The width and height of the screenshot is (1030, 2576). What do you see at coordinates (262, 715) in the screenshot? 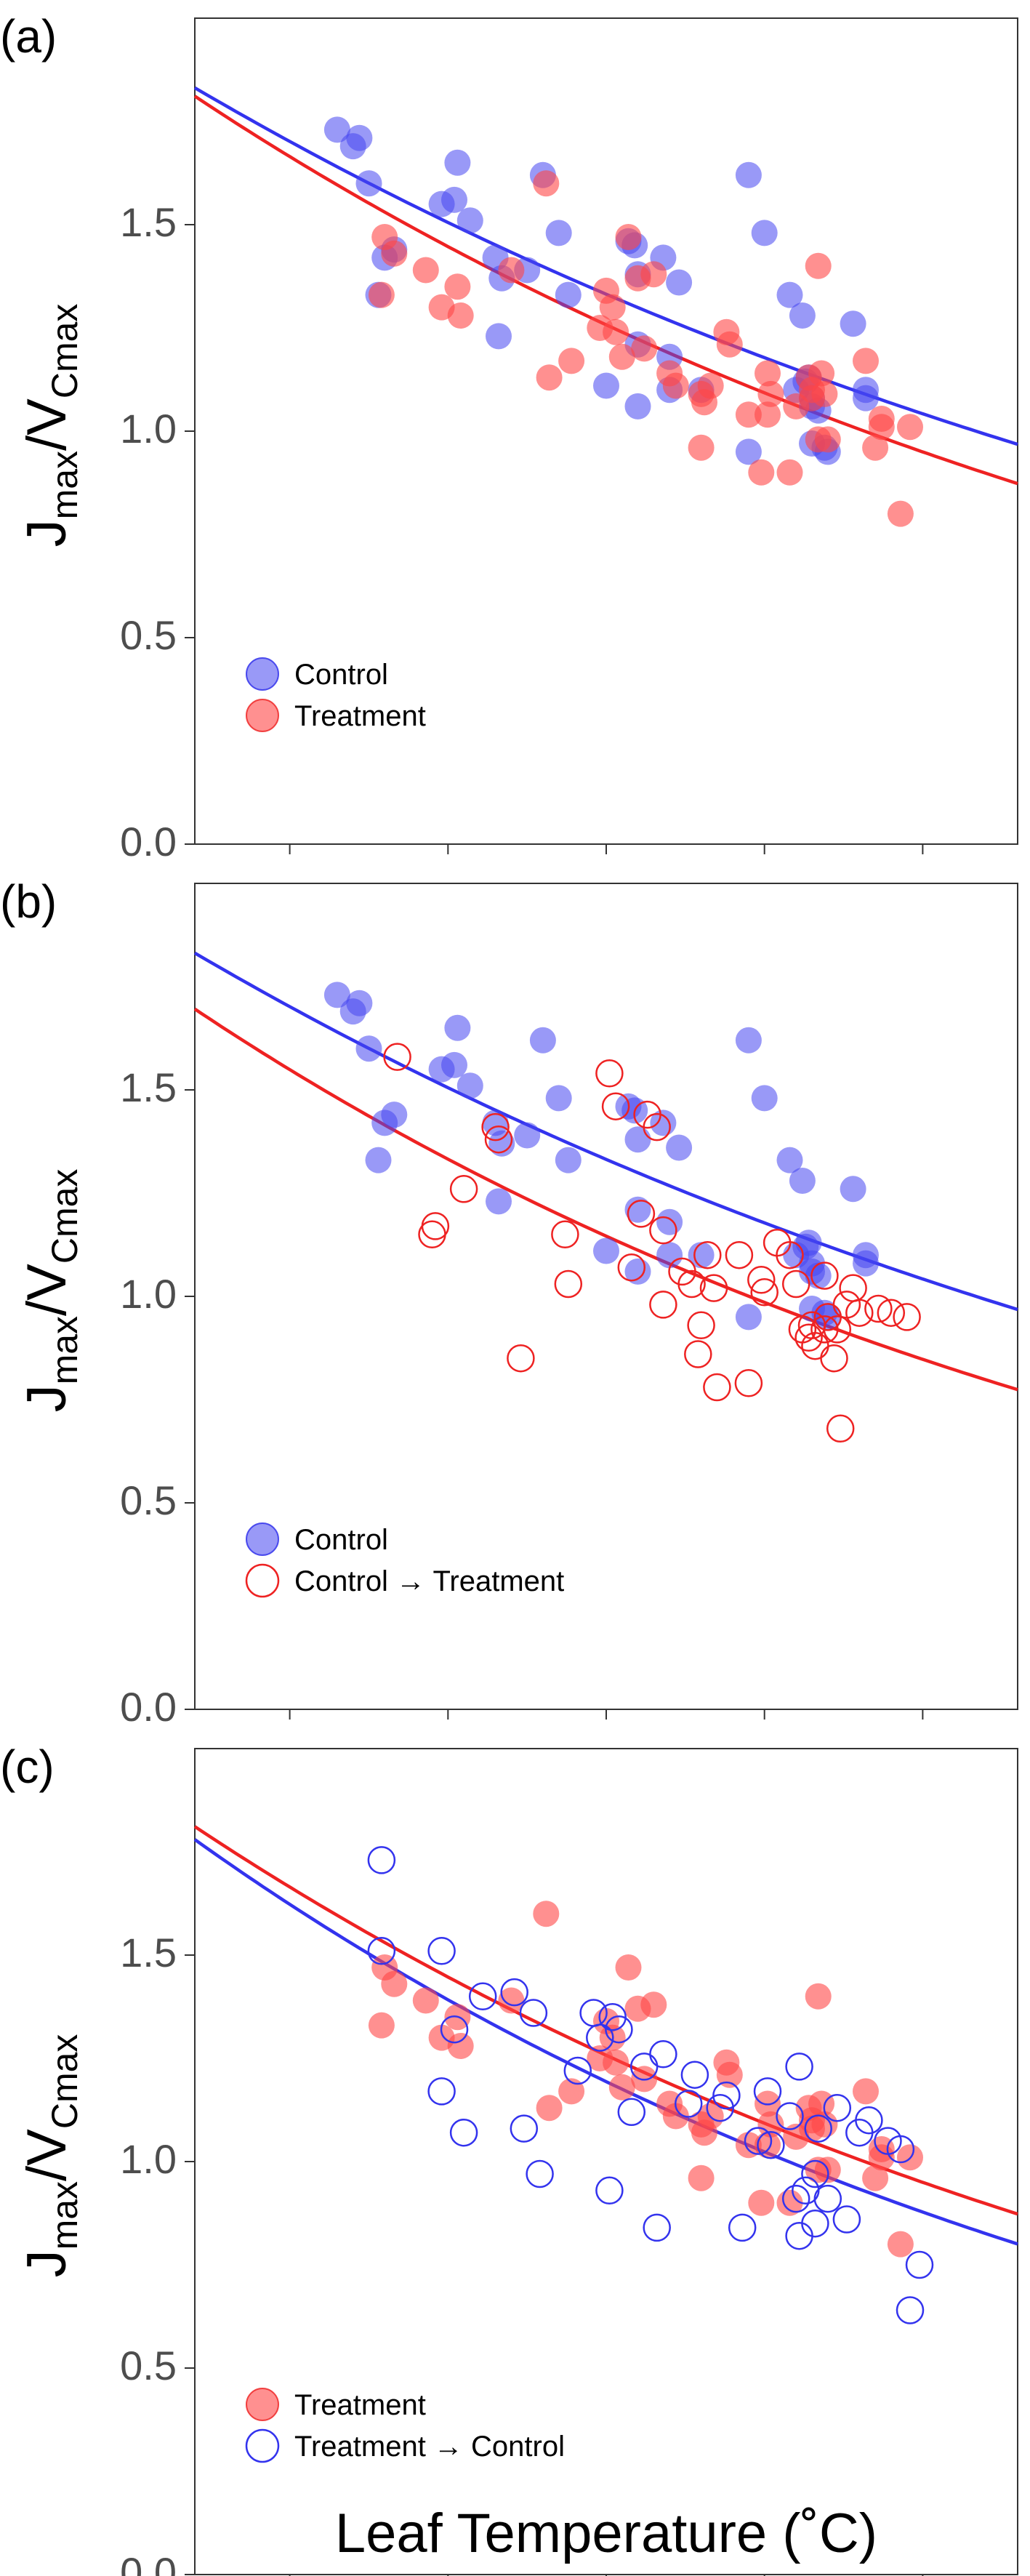
I see `panel-a-legend-key-treatment` at bounding box center [262, 715].